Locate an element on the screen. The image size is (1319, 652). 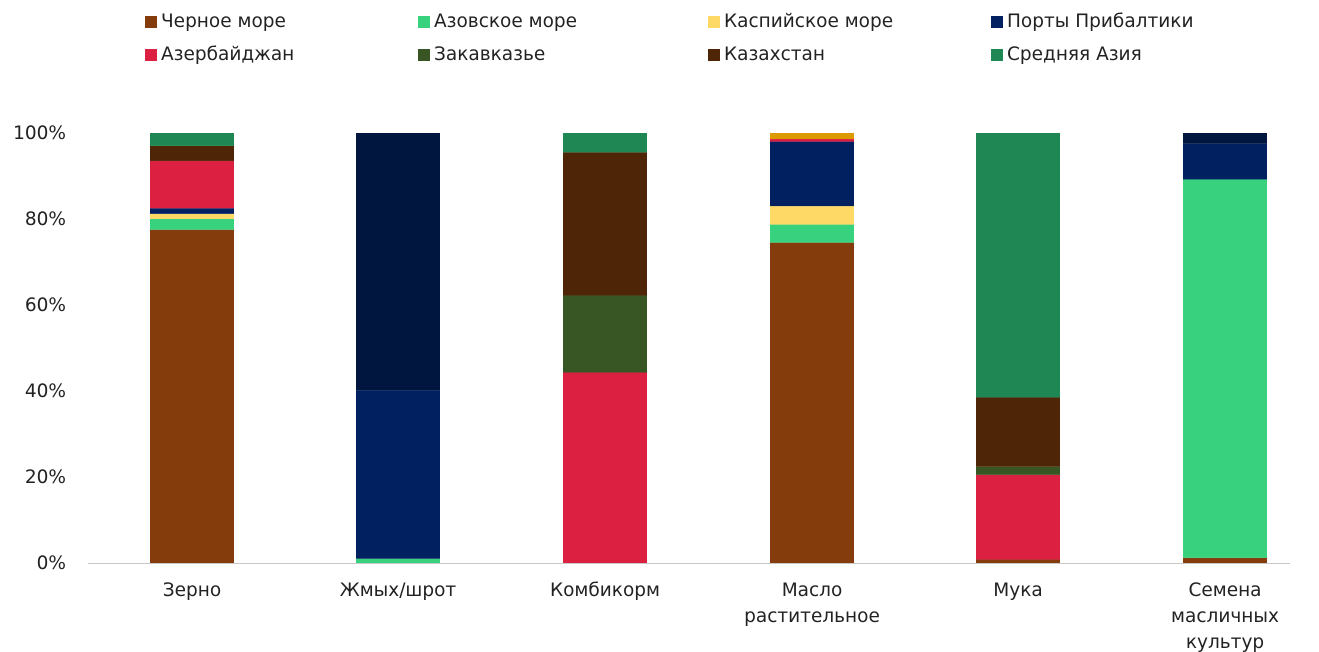
y-tick-label: 0% is located at coordinates (51, 563).